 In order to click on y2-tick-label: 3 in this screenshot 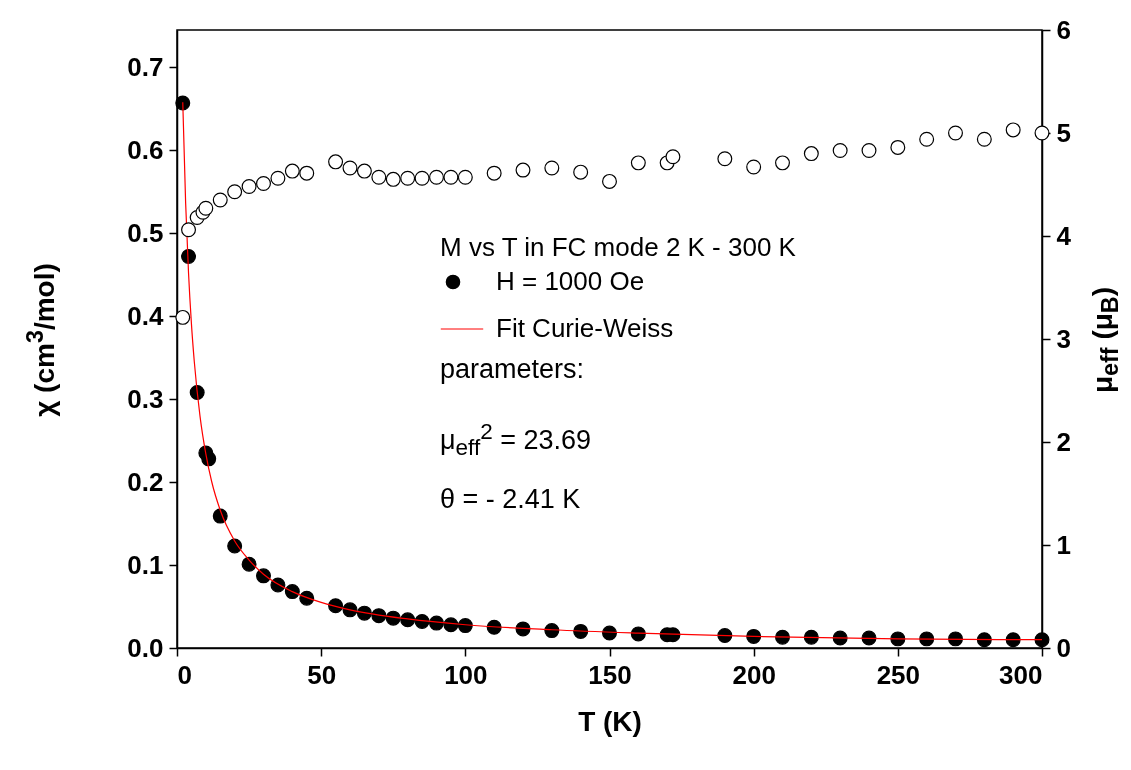, I will do `click(1063, 338)`.